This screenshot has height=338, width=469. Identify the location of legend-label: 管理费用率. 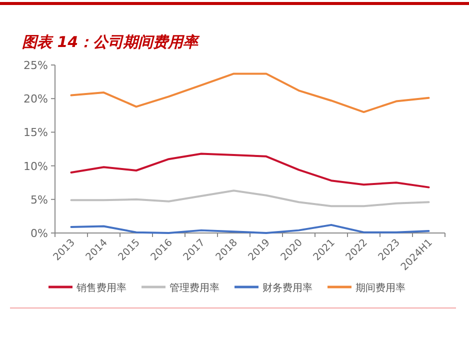
(195, 288).